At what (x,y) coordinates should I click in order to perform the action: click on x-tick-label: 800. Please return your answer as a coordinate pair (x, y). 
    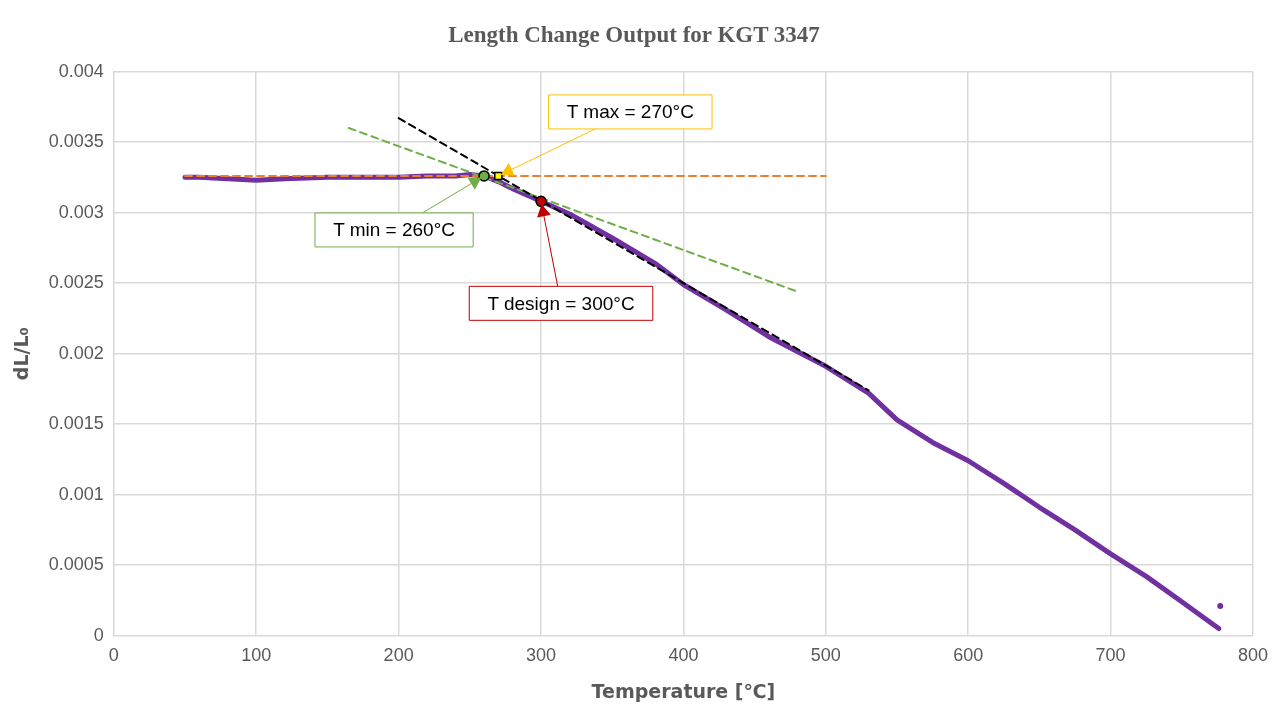
    Looking at the image, I should click on (1253, 655).